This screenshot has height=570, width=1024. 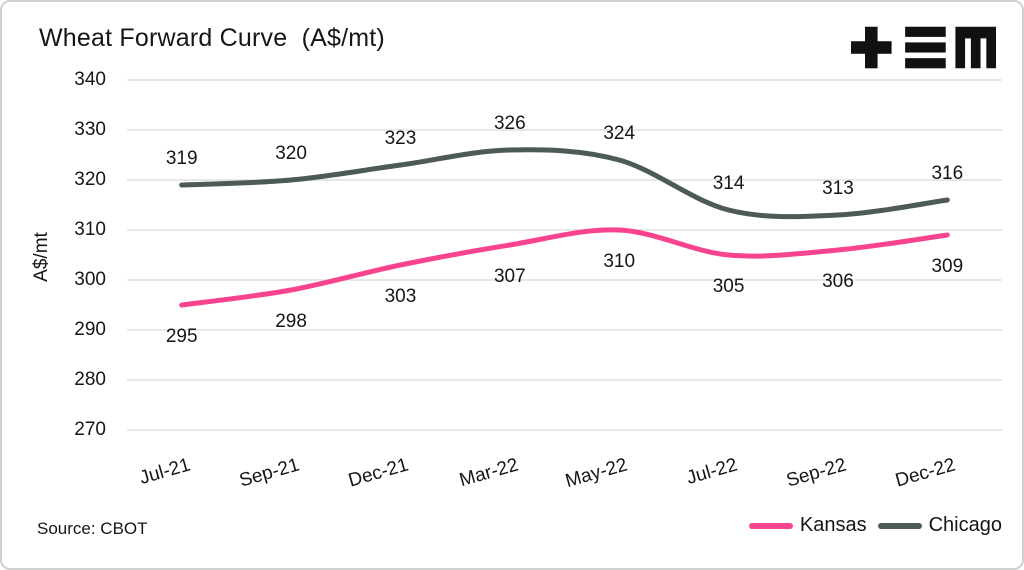 I want to click on y-tick-label: 290, so click(x=90, y=329).